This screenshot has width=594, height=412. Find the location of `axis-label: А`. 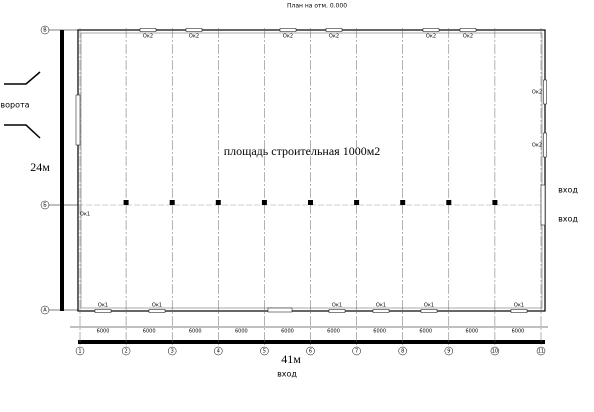

axis-label: А is located at coordinates (45, 311).